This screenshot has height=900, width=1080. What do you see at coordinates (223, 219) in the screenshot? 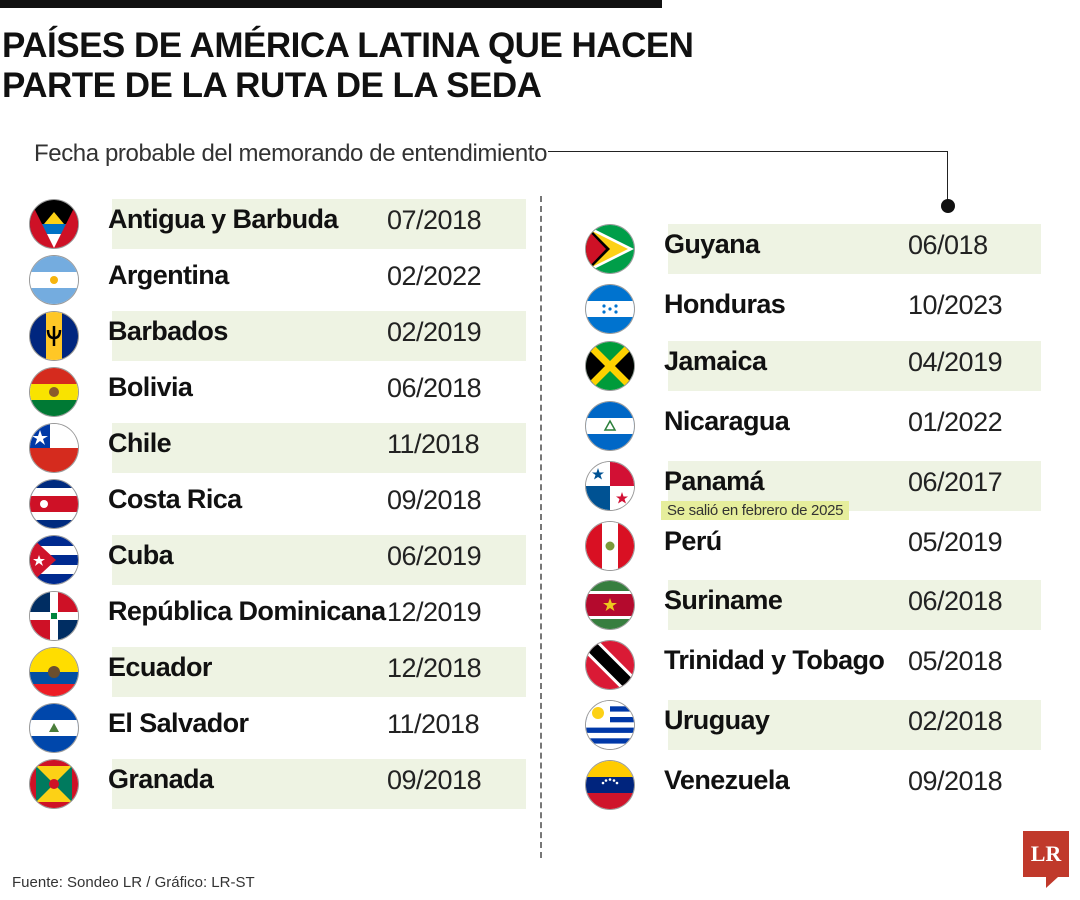
I see `country-name: Antigua y Barbuda` at bounding box center [223, 219].